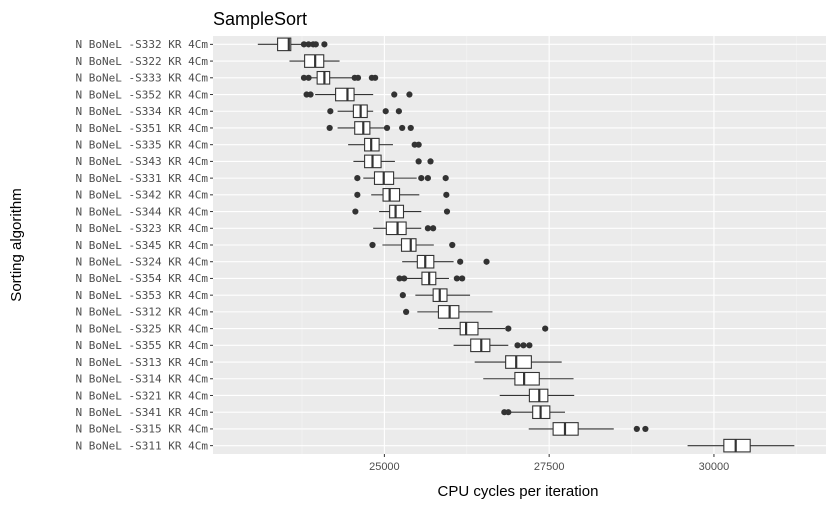 Image resolution: width=830 pixels, height=507 pixels. What do you see at coordinates (16, 244) in the screenshot?
I see `y-axis-title: Sorting algorithm` at bounding box center [16, 244].